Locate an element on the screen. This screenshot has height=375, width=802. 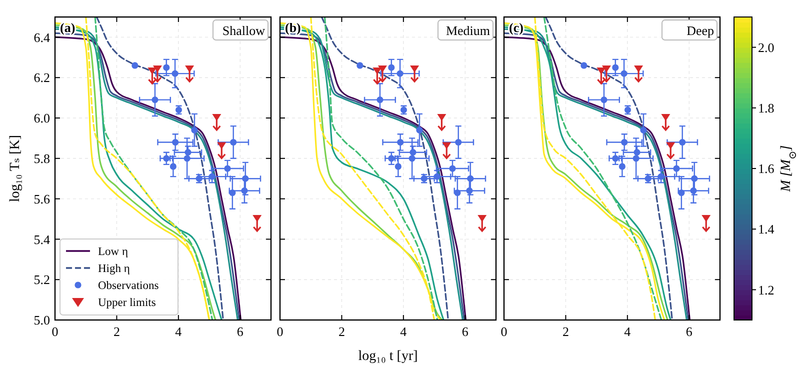
y-tick-label: 6.2 is located at coordinates (42, 78).